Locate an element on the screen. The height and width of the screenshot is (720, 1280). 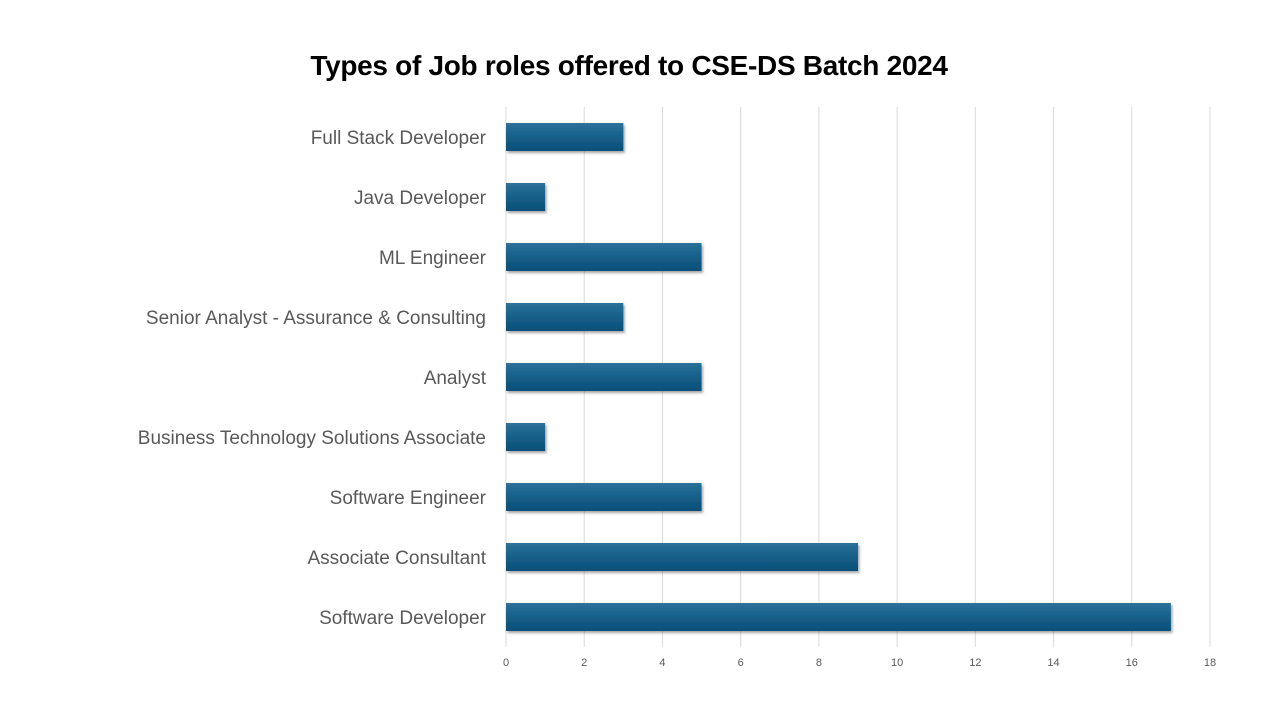
x-tick-label-10: 10 is located at coordinates (897, 663).